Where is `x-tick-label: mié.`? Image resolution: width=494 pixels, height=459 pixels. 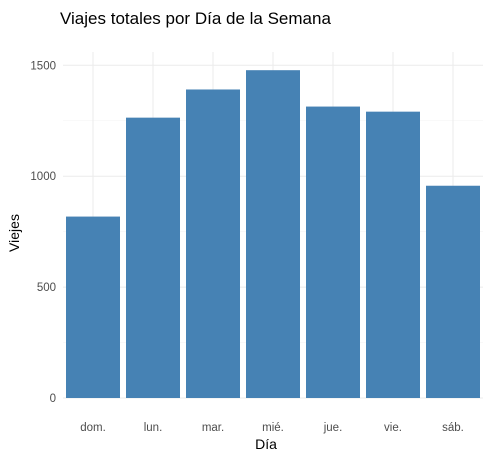 x-tick-label: mié. is located at coordinates (273, 428).